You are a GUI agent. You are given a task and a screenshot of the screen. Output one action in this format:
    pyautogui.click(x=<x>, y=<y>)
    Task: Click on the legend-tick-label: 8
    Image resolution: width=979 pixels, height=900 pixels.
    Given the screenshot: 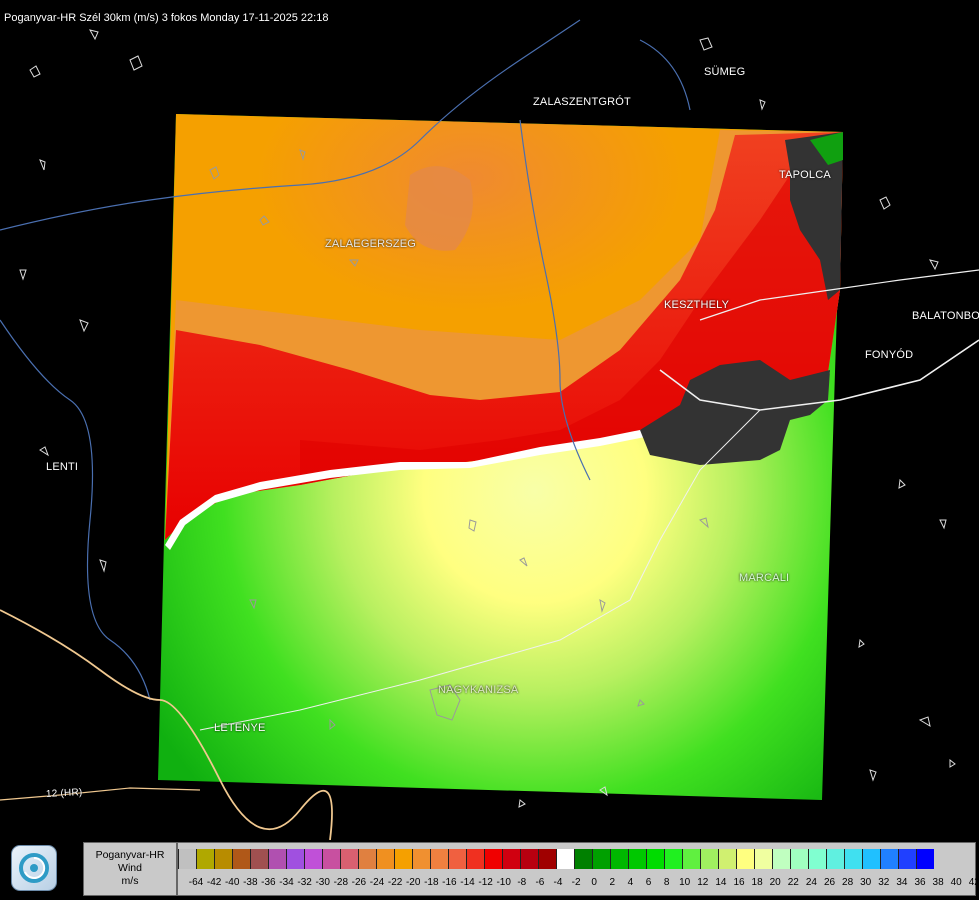 What is the action you would take?
    pyautogui.click(x=666, y=882)
    